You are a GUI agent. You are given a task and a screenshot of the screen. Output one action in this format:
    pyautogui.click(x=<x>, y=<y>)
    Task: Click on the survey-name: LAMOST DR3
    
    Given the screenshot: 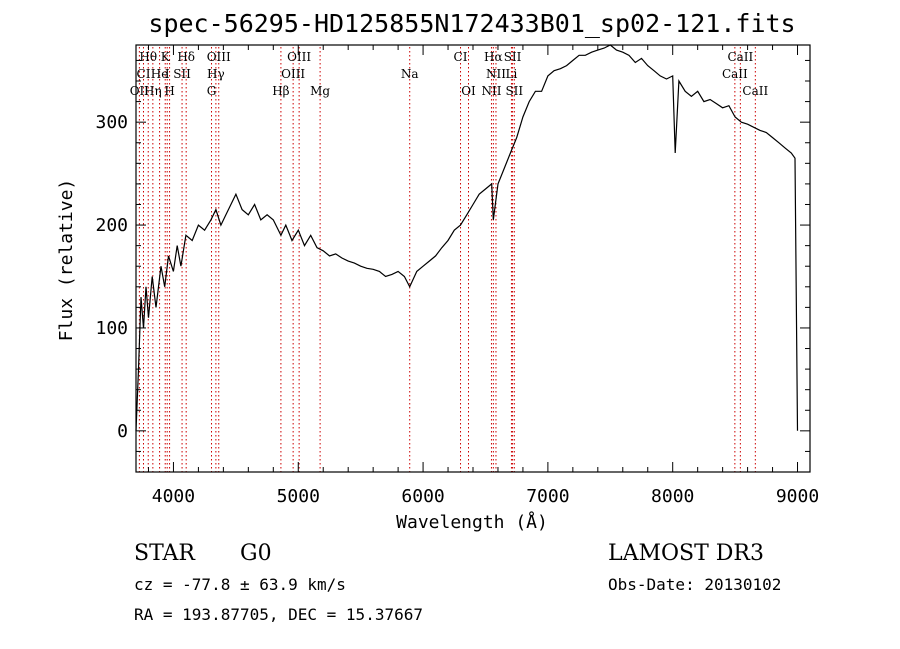 What is the action you would take?
    pyautogui.click(x=686, y=553)
    